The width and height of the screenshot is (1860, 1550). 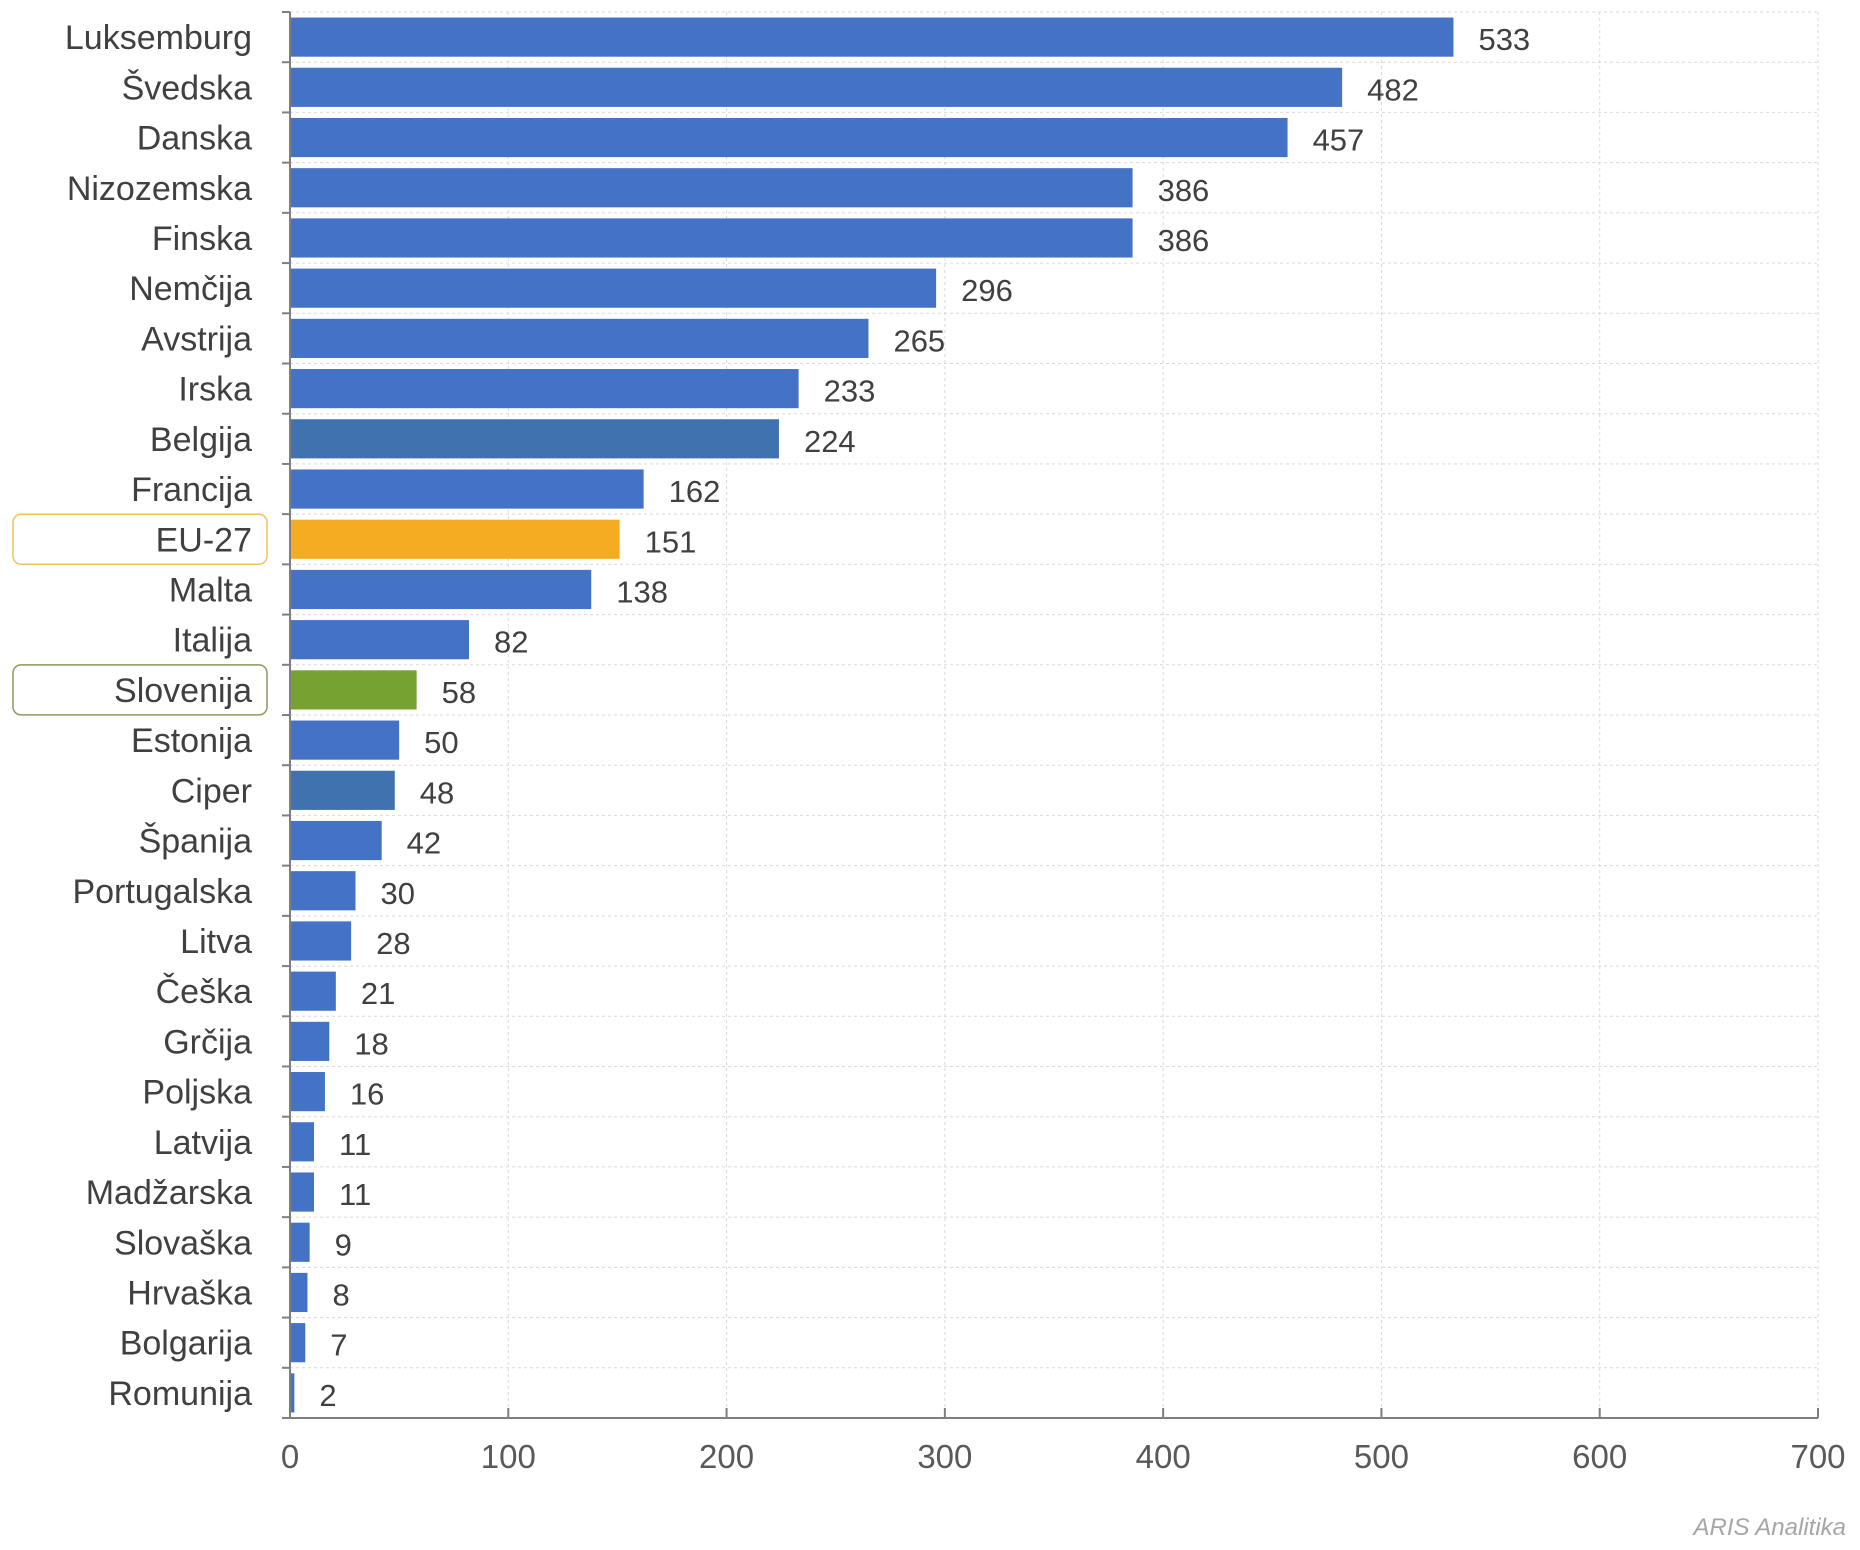 I want to click on category-label: Grčija, so click(x=207, y=1042).